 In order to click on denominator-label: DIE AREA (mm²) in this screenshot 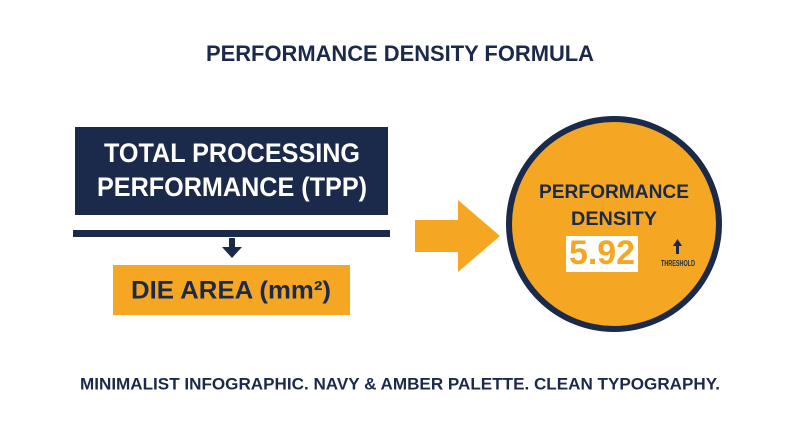, I will do `click(231, 291)`.